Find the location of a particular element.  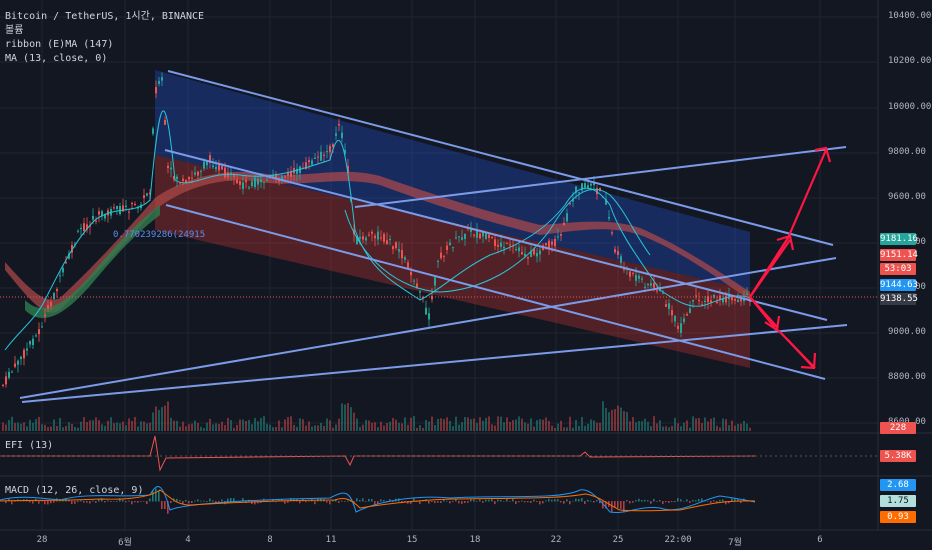

symbol-legend: Bitcoin / TetherUS, 1시간, BINANCE is located at coordinates (105, 16).